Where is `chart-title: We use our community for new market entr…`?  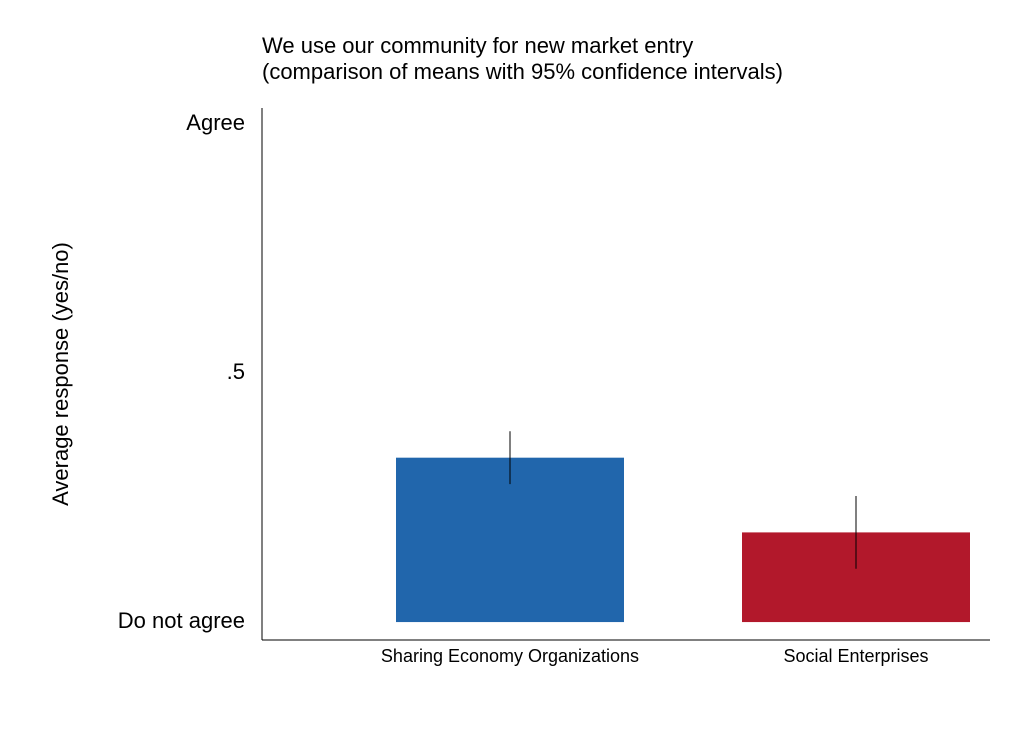
chart-title: We use our community for new market entr… is located at coordinates (477, 45).